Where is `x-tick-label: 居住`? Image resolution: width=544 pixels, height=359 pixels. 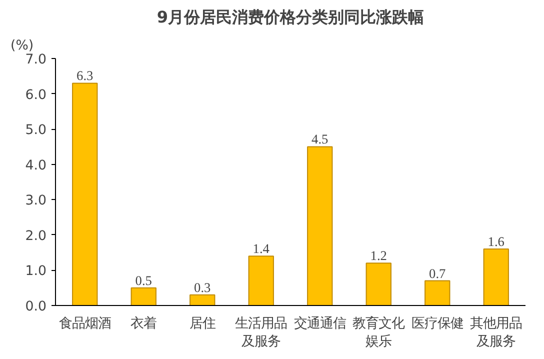 x-tick-label: 居住 is located at coordinates (202, 324).